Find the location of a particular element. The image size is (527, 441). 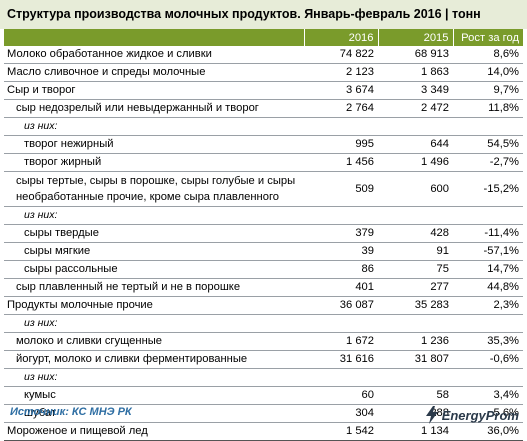

table-row: шубат 304 288 5,6% is located at coordinates (263, 413).